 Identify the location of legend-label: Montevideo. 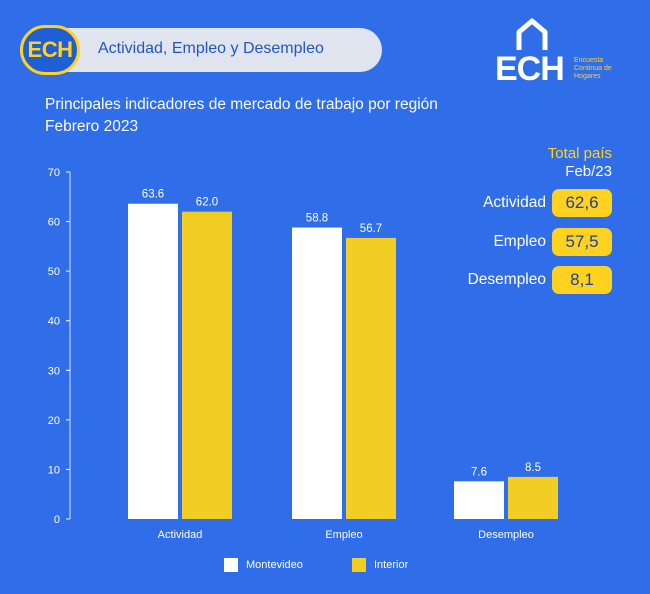
(274, 565).